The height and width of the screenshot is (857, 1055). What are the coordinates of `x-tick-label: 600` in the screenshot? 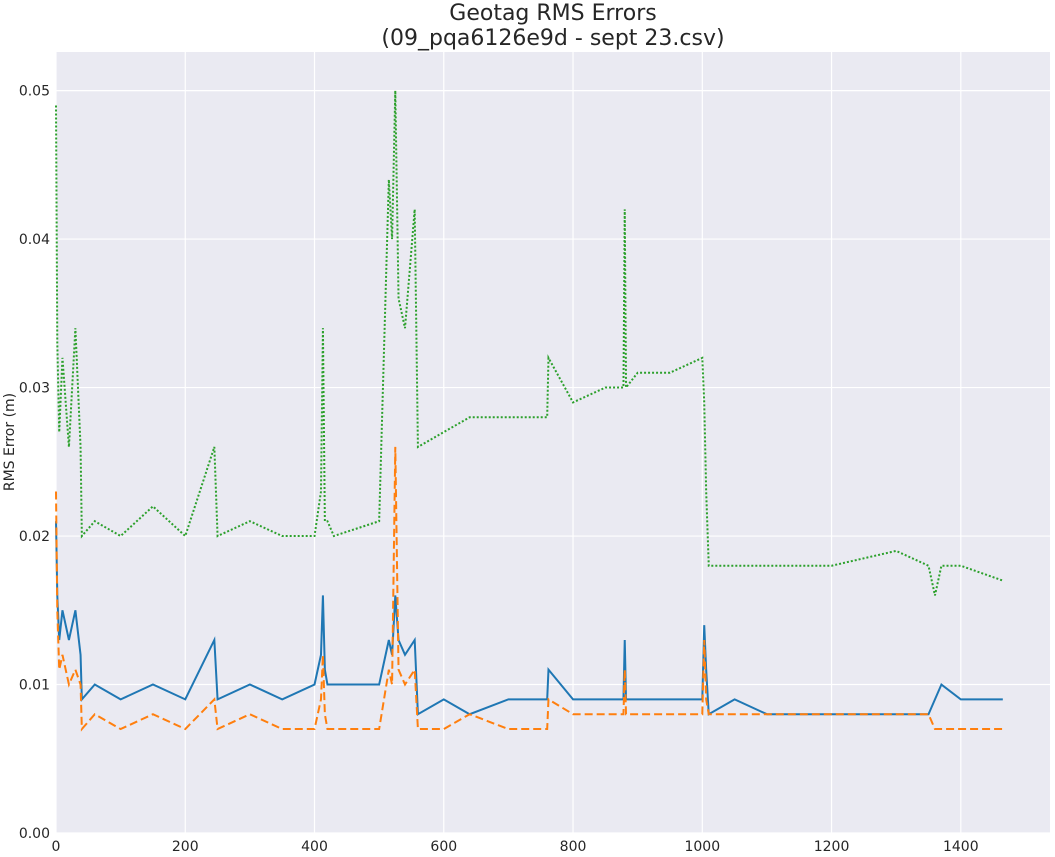 It's located at (443, 847).